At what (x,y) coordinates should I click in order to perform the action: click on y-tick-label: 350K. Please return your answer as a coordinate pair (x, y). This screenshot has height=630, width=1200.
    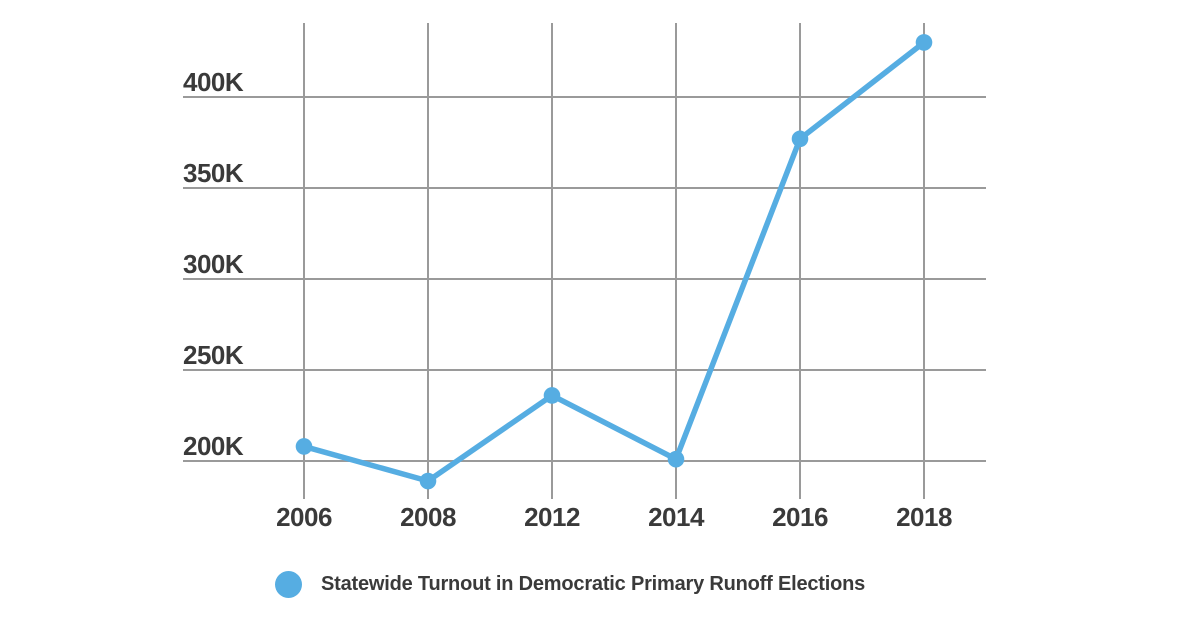
    Looking at the image, I should click on (213, 173).